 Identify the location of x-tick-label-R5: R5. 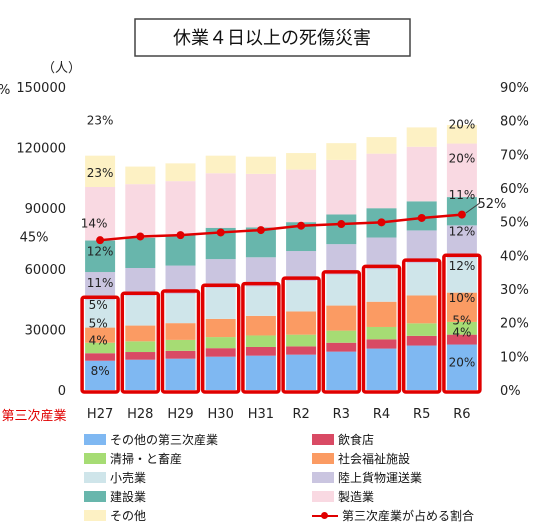
(421, 414).